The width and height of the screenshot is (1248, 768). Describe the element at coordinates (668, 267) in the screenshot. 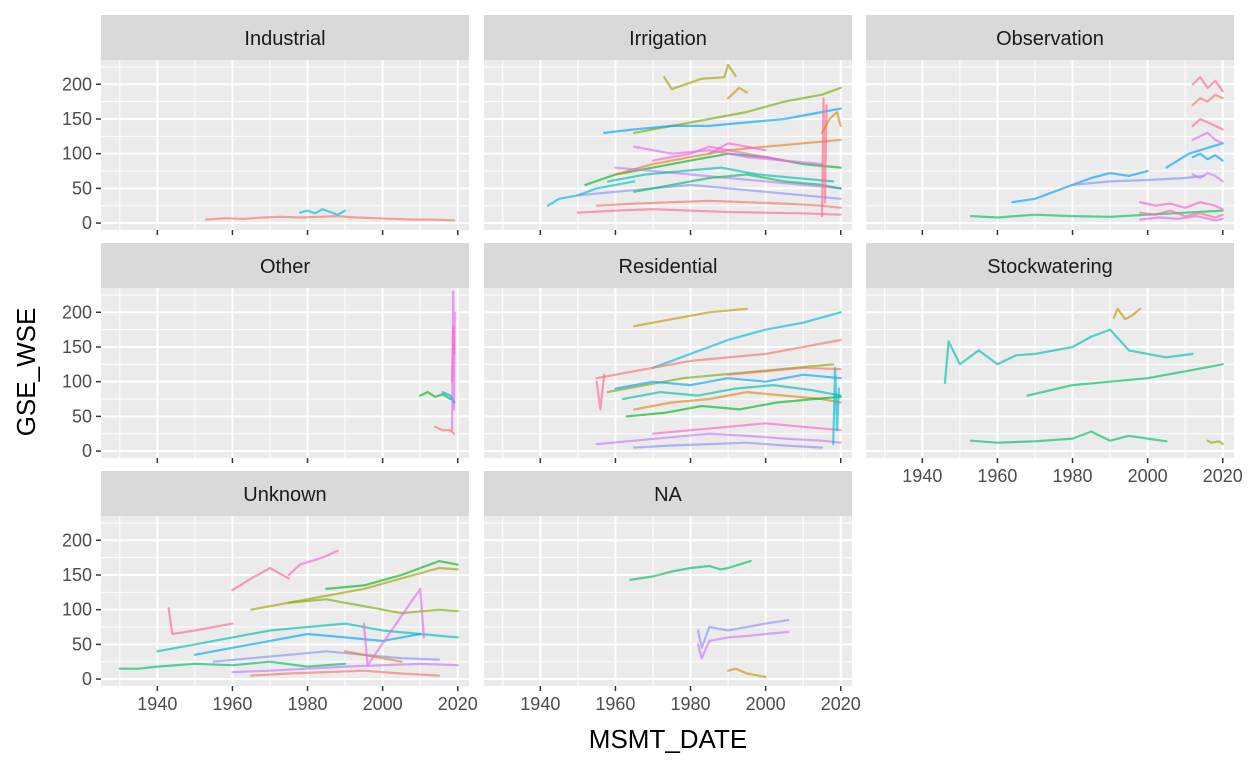

I see `strip-label: Residential` at that location.